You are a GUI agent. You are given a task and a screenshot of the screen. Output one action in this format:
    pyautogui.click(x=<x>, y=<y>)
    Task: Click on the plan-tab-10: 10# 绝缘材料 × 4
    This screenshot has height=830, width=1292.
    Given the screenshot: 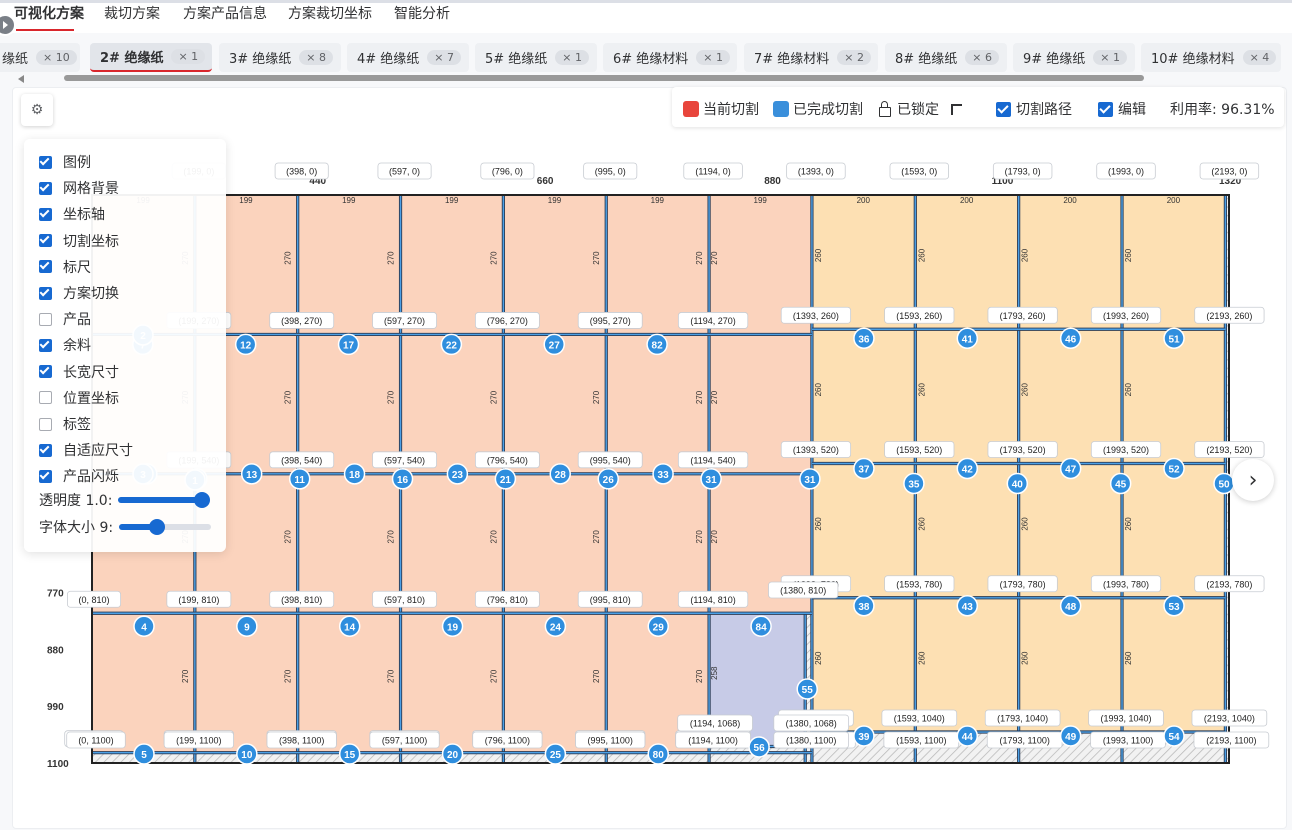 What is the action you would take?
    pyautogui.click(x=1211, y=57)
    